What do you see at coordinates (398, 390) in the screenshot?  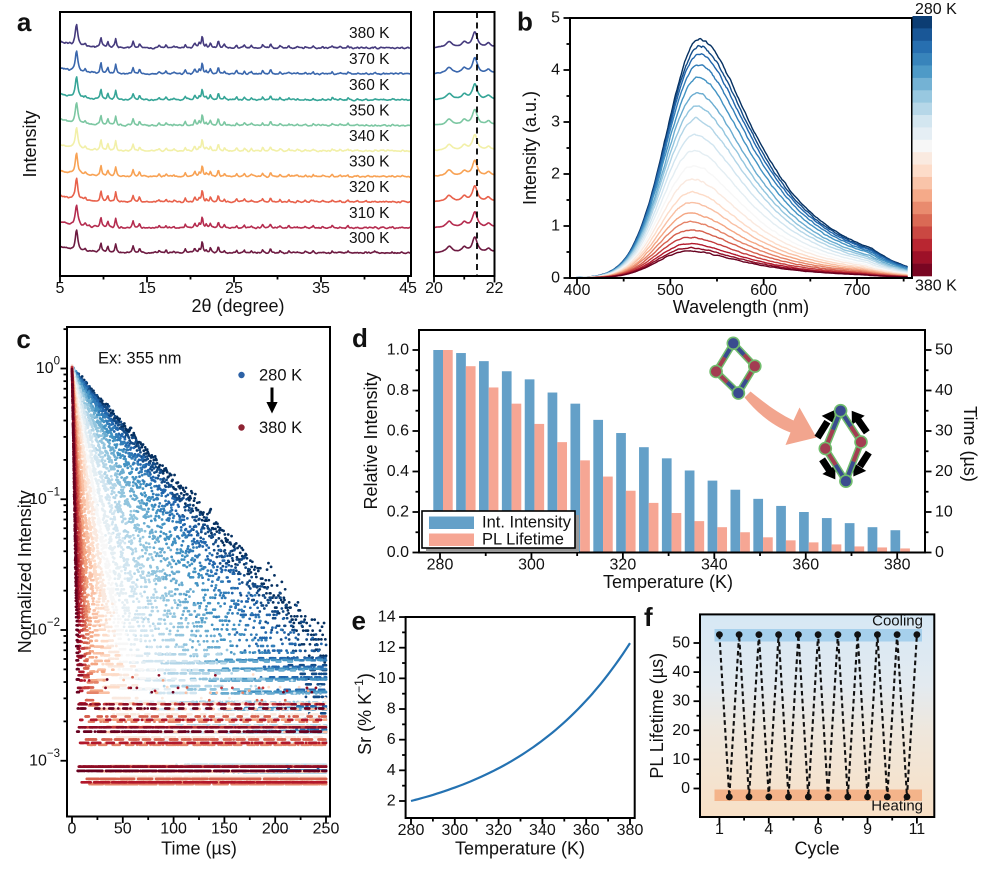 I see `svg-text: 0.8` at bounding box center [398, 390].